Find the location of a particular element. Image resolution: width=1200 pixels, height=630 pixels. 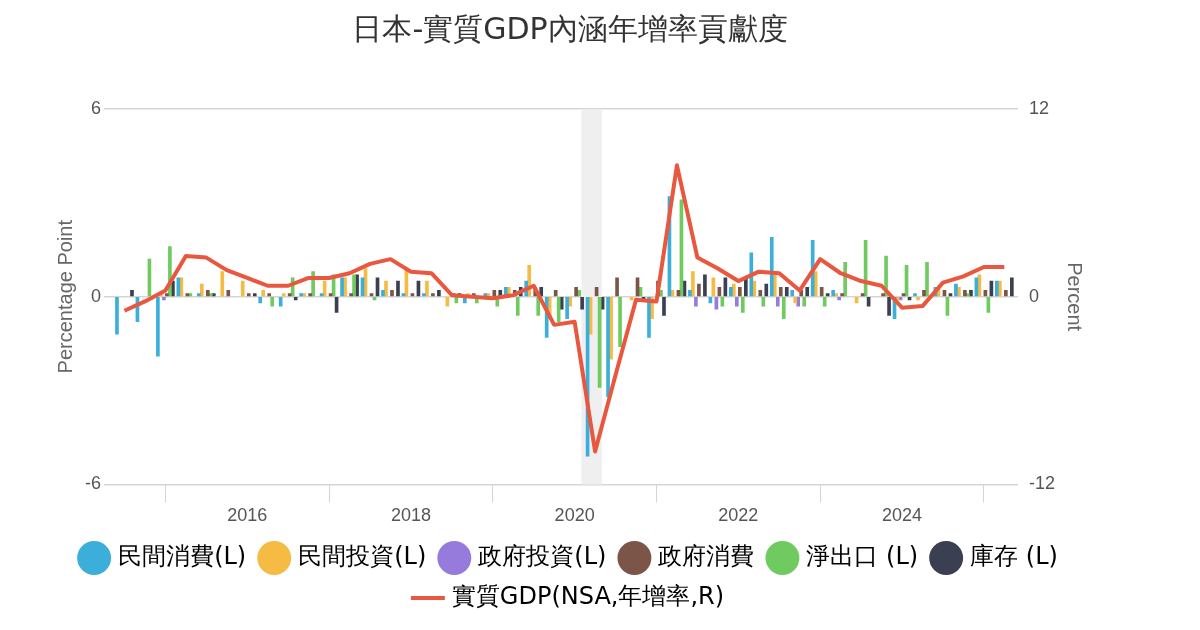

y2-axis-title: Percent is located at coordinates (1075, 297).